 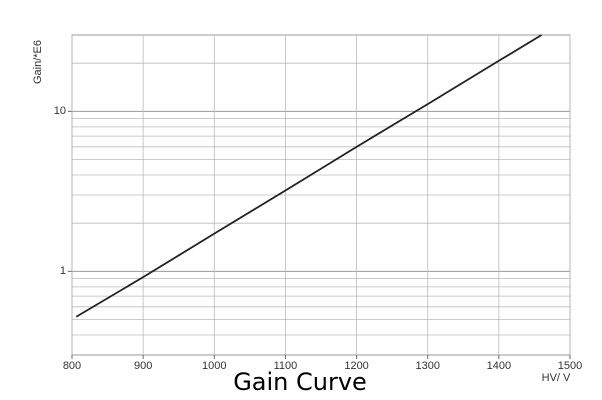 I want to click on x-tick-label: 1000, so click(x=214, y=366).